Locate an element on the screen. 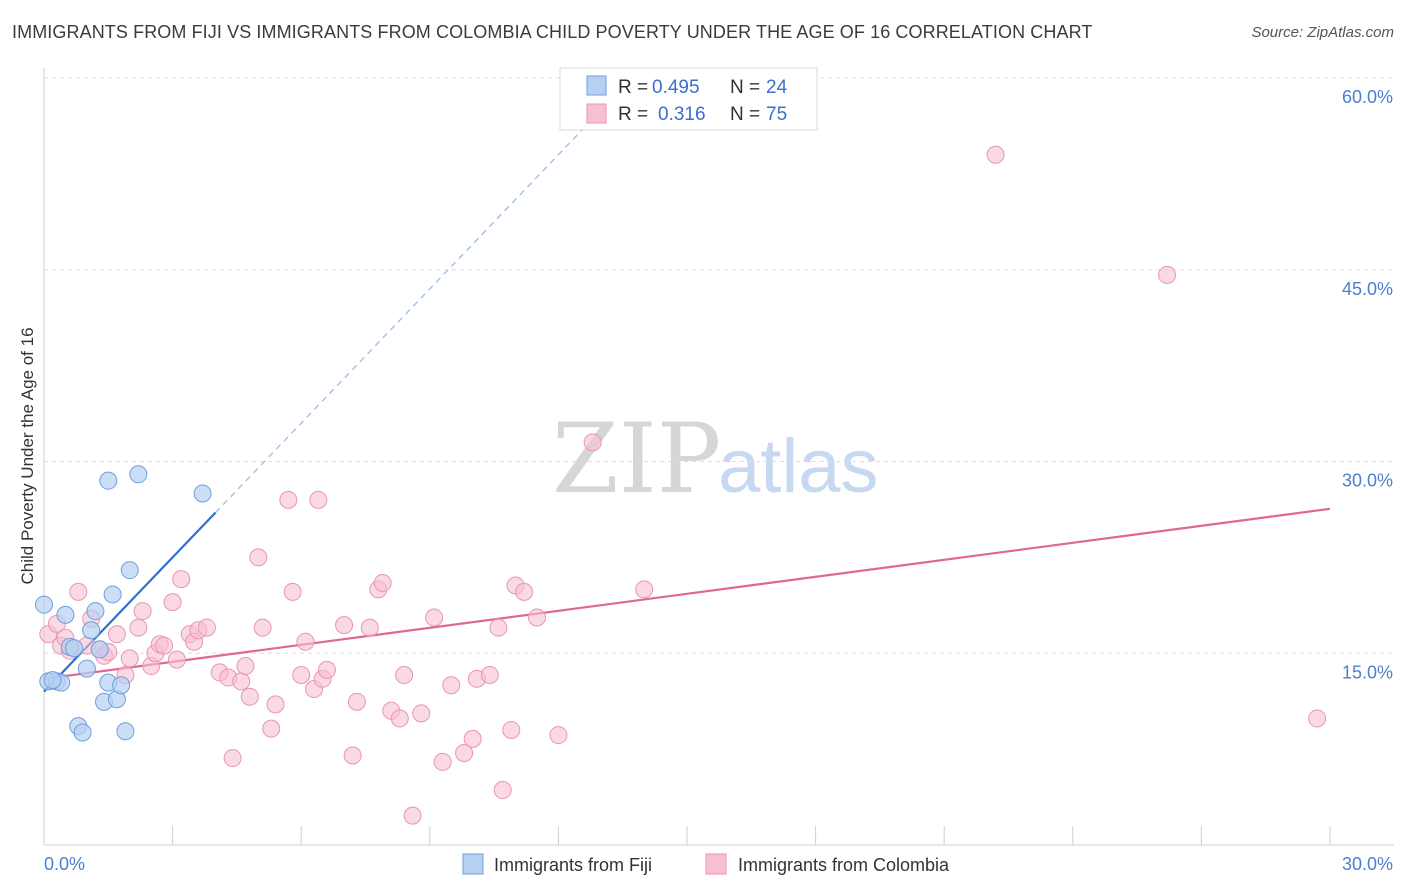 The image size is (1406, 892). trend-line-fiji-extension is located at coordinates (404, 316).